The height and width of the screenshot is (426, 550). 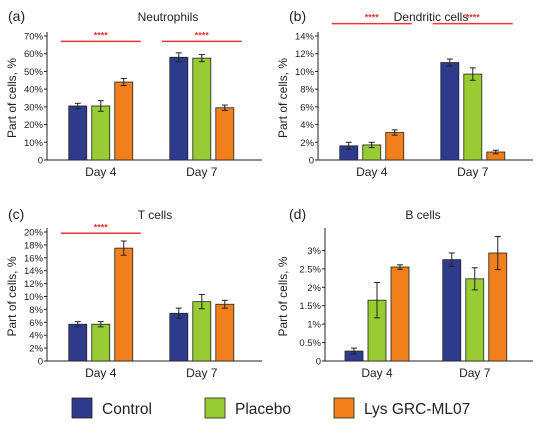 I want to click on panel-letter: (b), so click(x=297, y=16).